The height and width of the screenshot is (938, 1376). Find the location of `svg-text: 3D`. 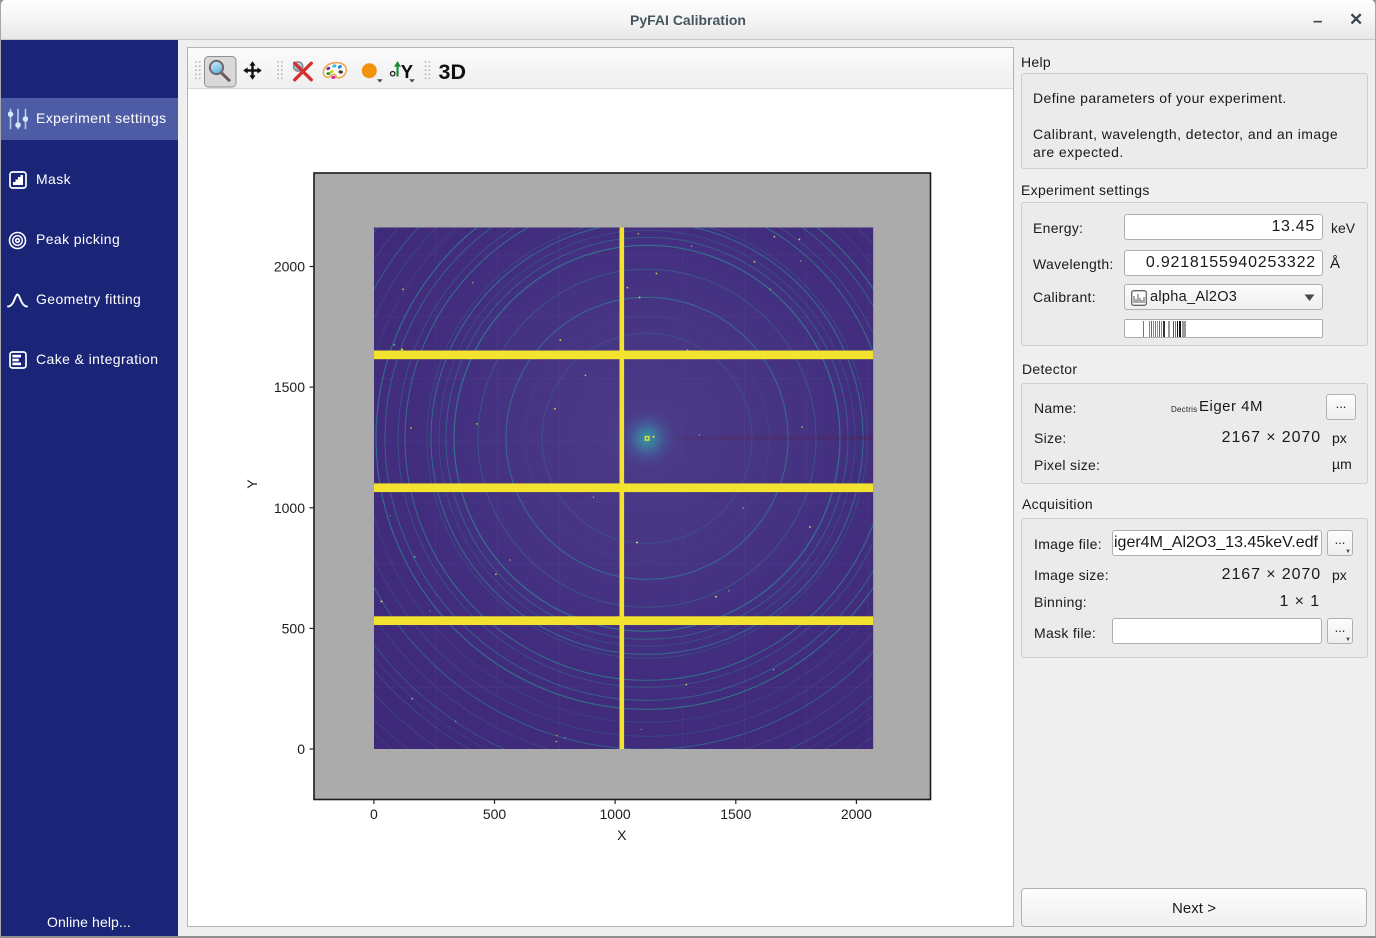

svg-text: 3D is located at coordinates (452, 72).